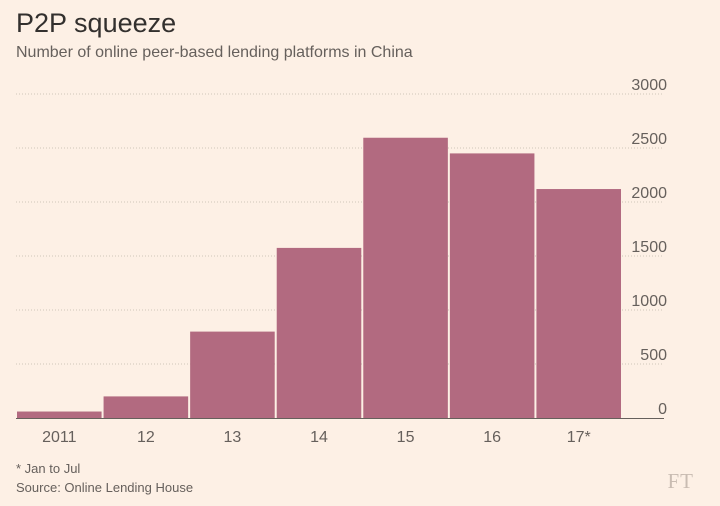  What do you see at coordinates (59, 437) in the screenshot?
I see `x-tick-label: 2011` at bounding box center [59, 437].